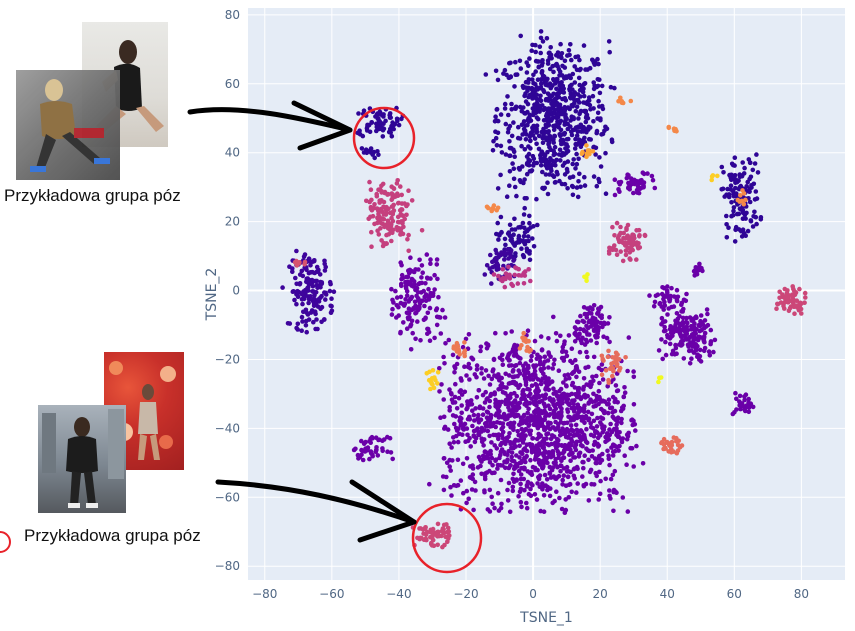 The height and width of the screenshot is (631, 855). What do you see at coordinates (316, 511) in the screenshot?
I see `arrow-bottom` at bounding box center [316, 511].